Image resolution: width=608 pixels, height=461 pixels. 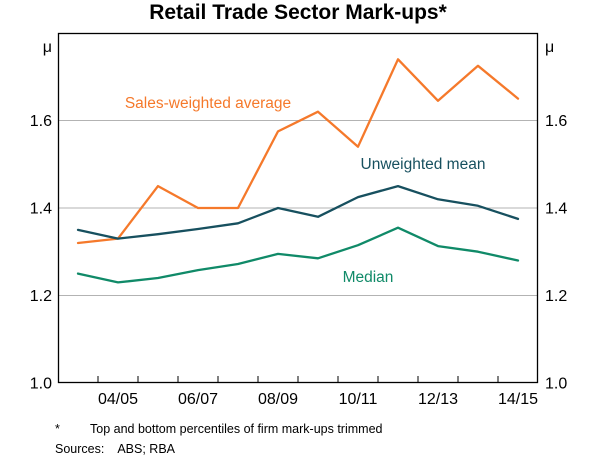 I want to click on y-tick-label-right-1.0: 1.0, so click(x=556, y=384).